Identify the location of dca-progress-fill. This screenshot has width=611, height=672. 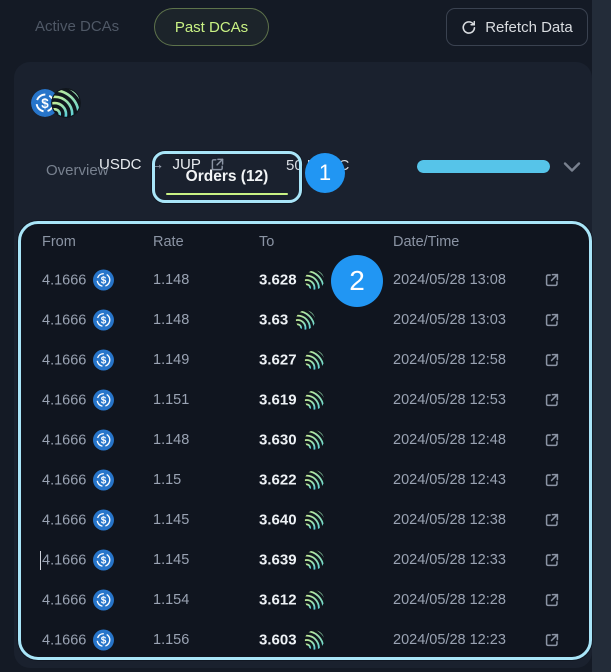
(483, 166).